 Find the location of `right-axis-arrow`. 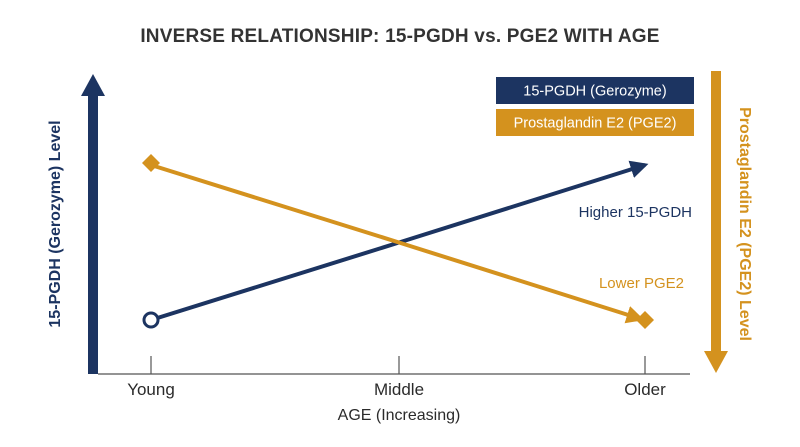

right-axis-arrow is located at coordinates (716, 222).